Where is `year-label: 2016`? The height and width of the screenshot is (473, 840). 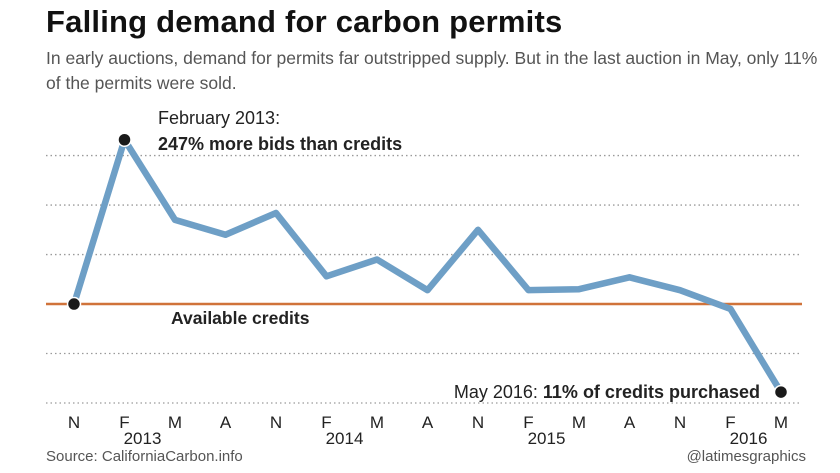 year-label: 2016 is located at coordinates (749, 438).